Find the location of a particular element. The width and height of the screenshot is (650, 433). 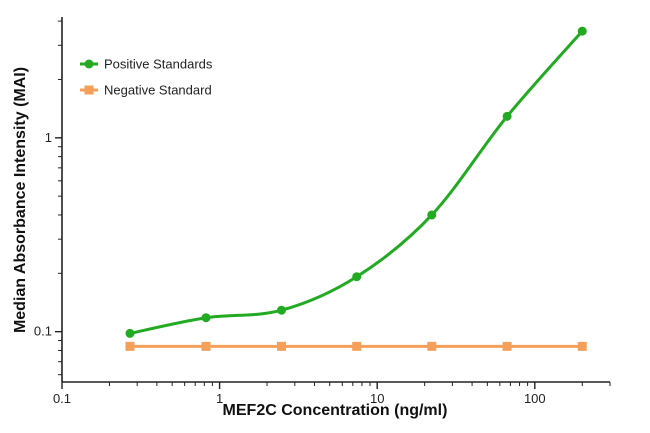

legend-label: Positive Standards is located at coordinates (158, 64).